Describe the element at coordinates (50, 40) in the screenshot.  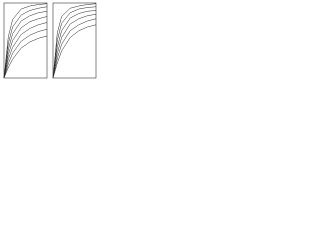
I see `figure` at that location.